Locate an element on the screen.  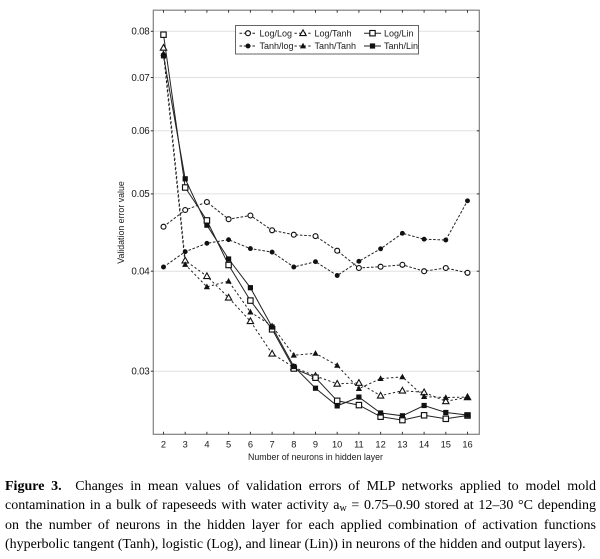
svg-text: 7 is located at coordinates (272, 444).